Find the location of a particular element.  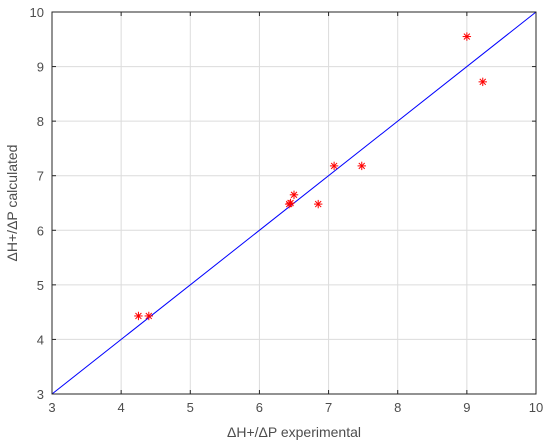

x-tick-label: 4 is located at coordinates (121, 407).